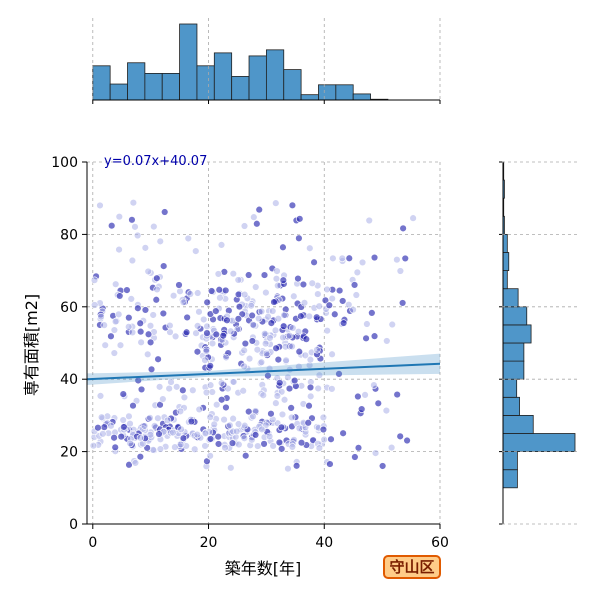 The width and height of the screenshot is (600, 600). Describe the element at coordinates (92, 543) in the screenshot. I see `x-tick-label: 0` at that location.